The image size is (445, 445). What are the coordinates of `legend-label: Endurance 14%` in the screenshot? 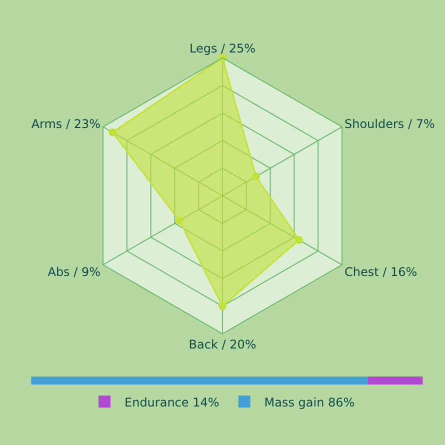 It's located at (172, 402).